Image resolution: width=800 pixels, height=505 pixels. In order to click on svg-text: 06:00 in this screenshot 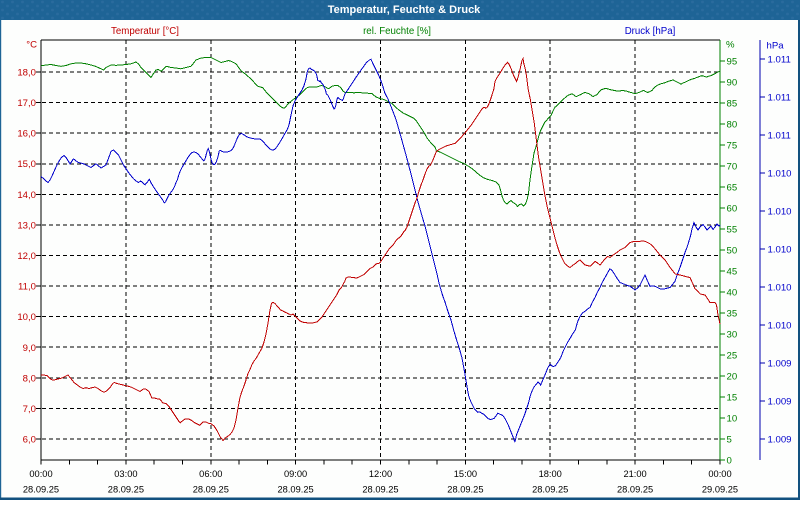, I will do `click(210, 474)`.